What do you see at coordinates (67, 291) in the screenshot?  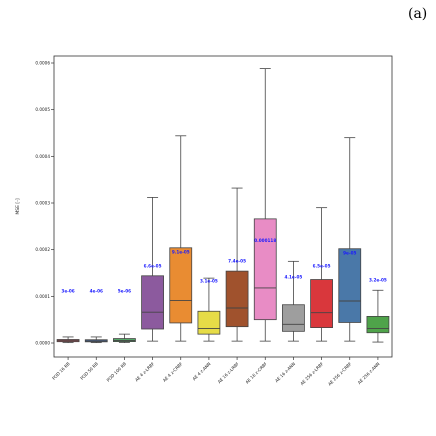 I see `median-label: 3e-06` at bounding box center [67, 291].